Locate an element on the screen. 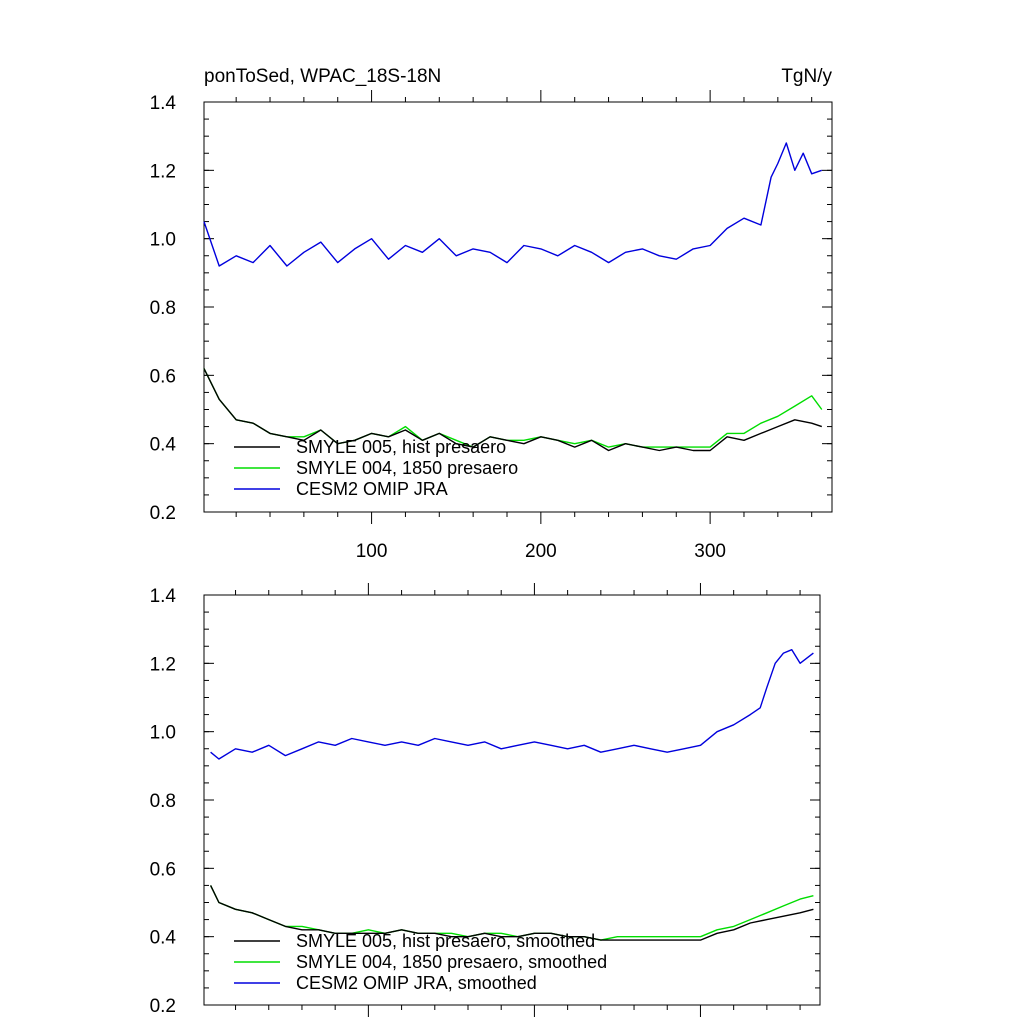  legend-label: SMYLE 004, 1850 presaero is located at coordinates (407, 468).